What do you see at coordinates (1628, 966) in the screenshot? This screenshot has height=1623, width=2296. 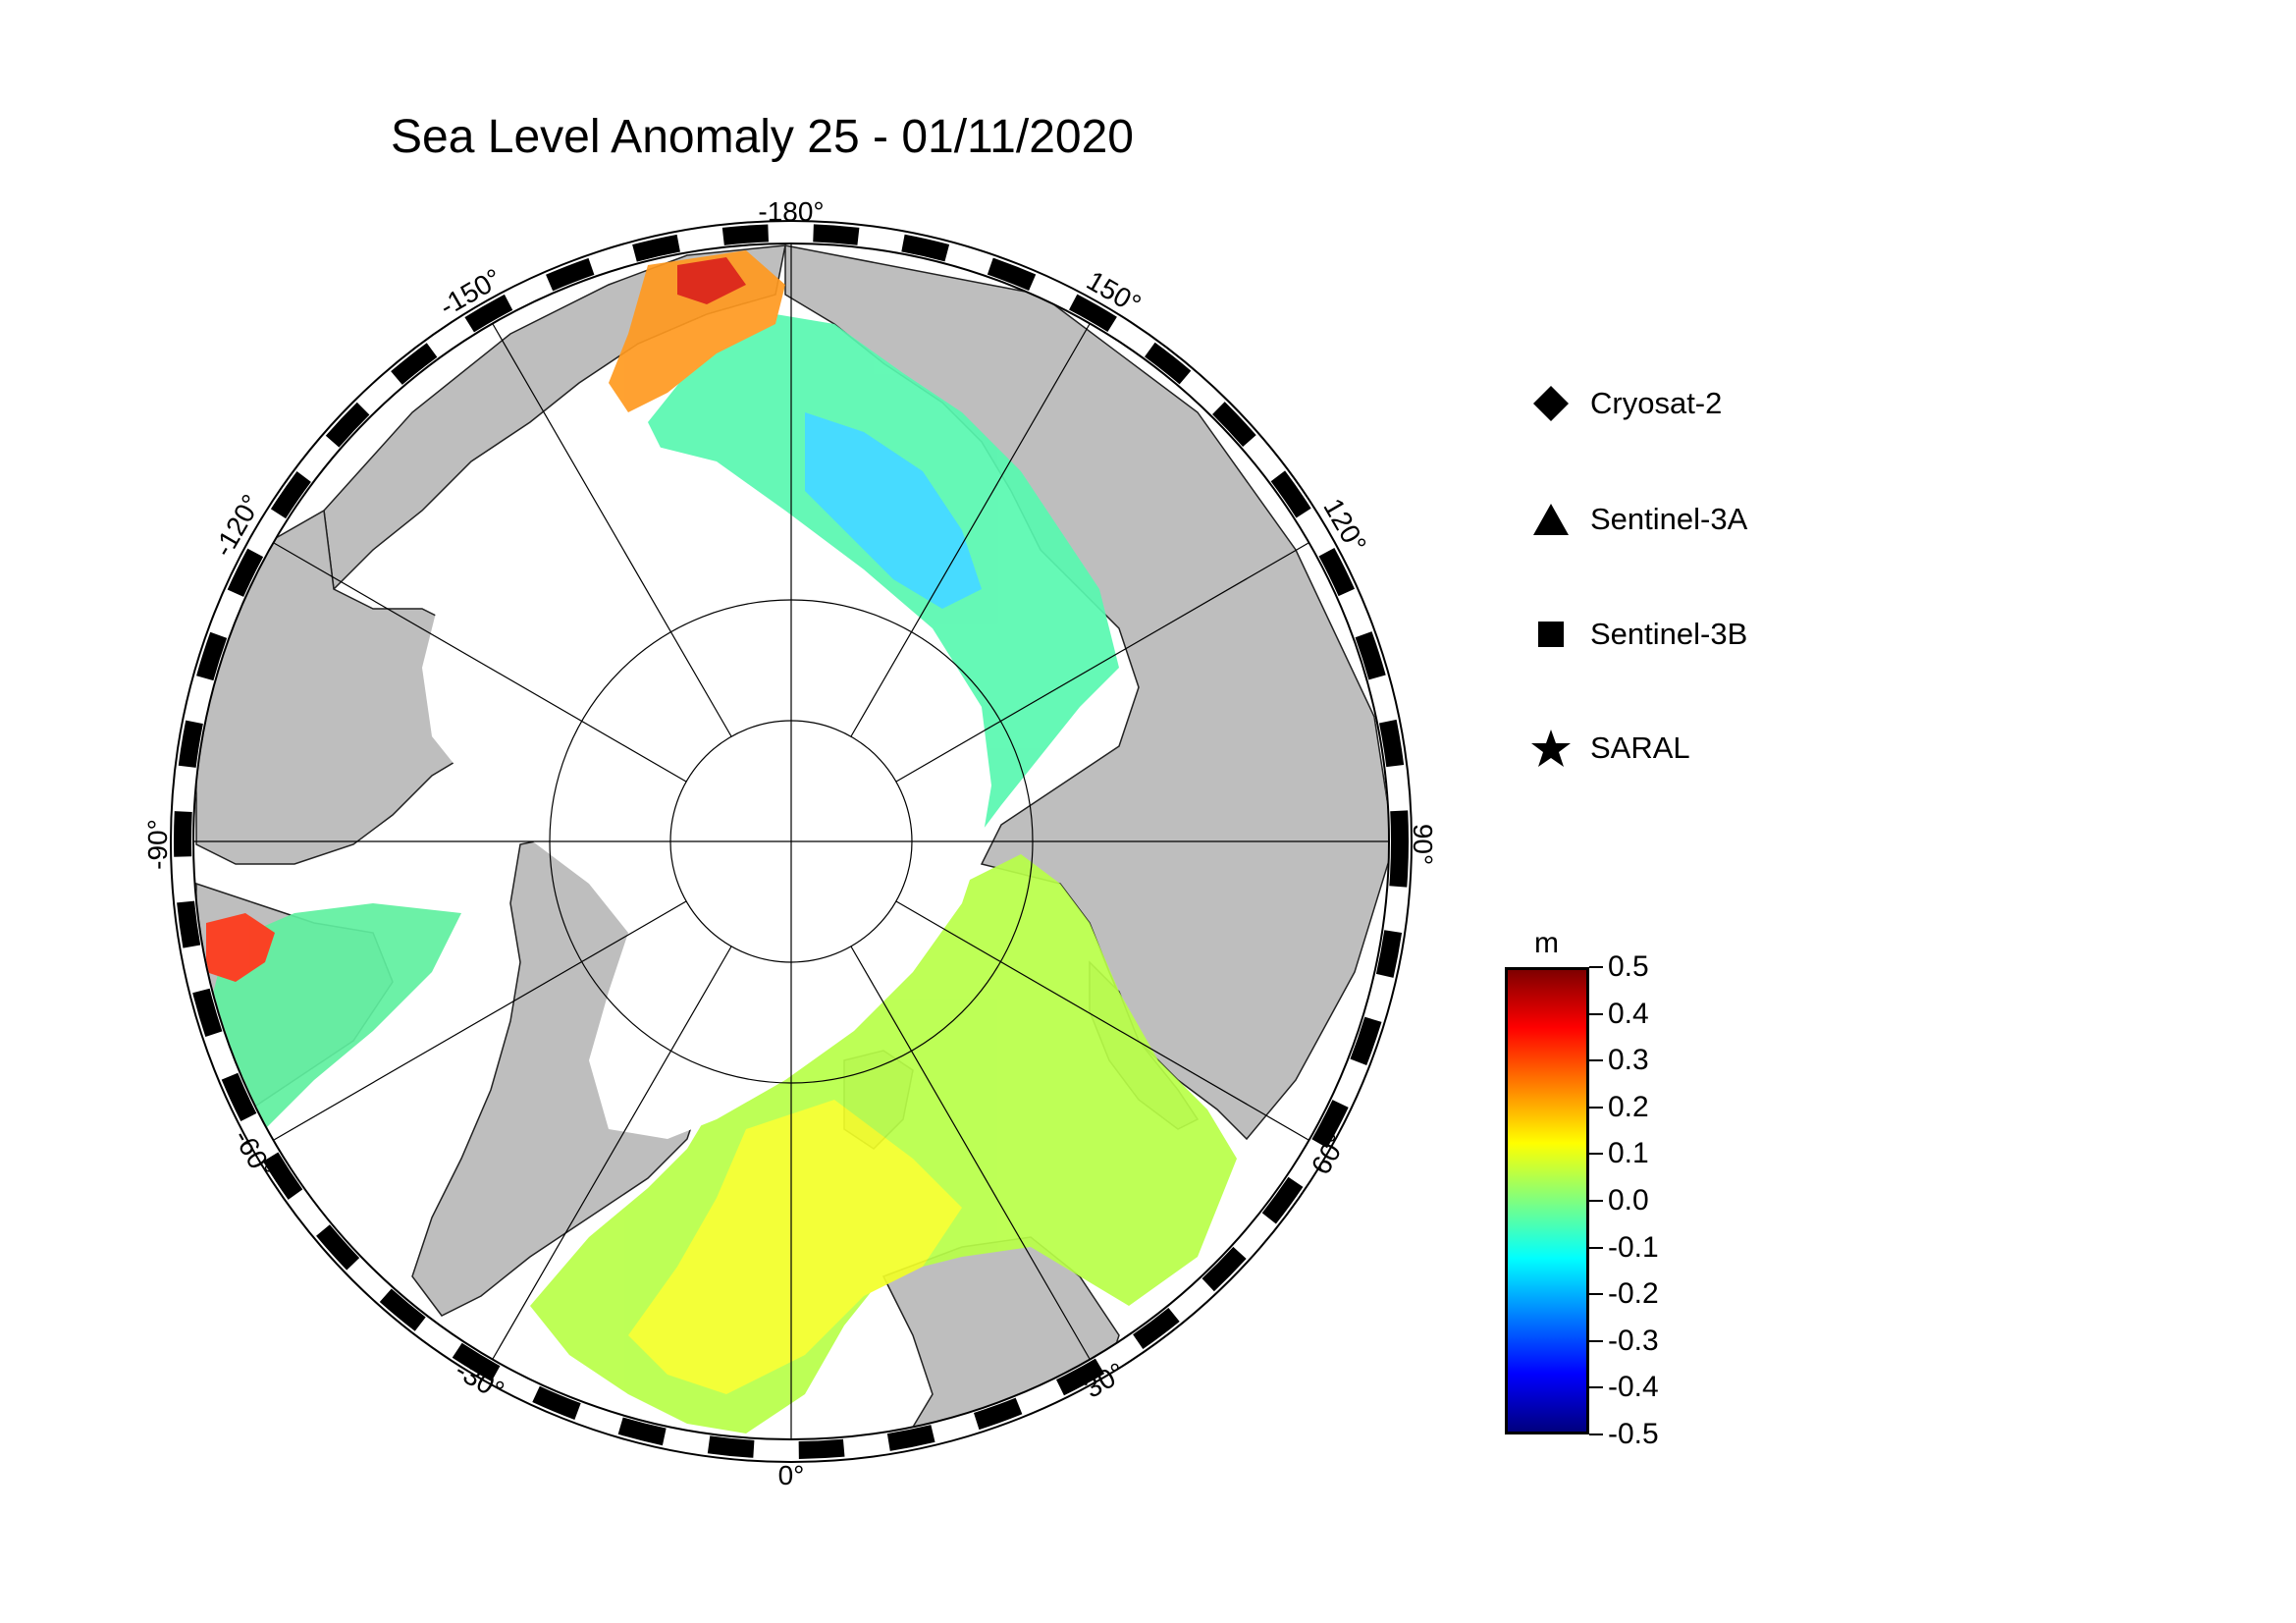 I see `colorbar-tick-label: 0.5` at bounding box center [1628, 966].